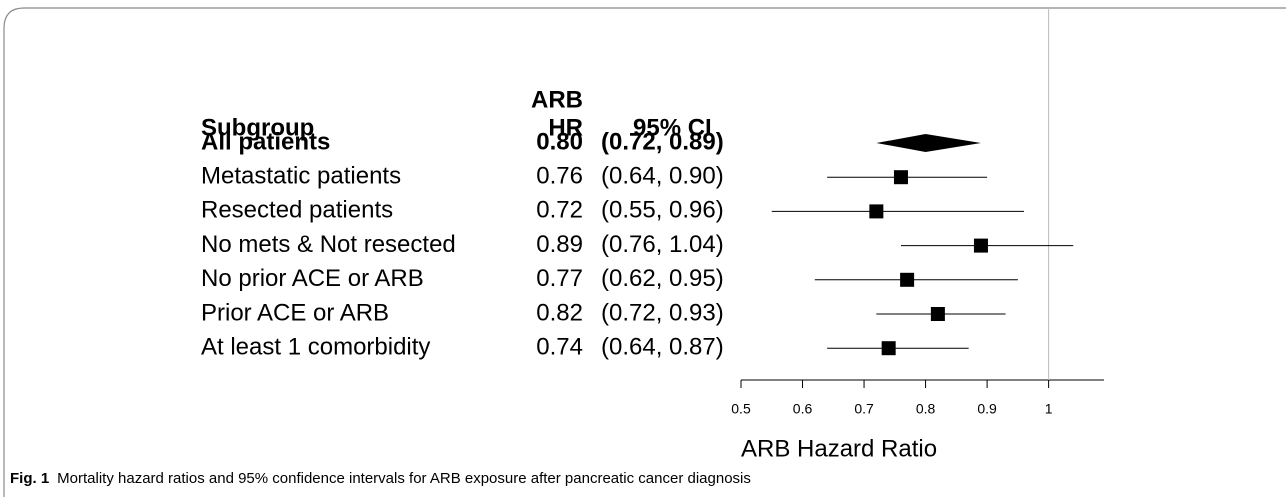 Image resolution: width=1287 pixels, height=499 pixels. Describe the element at coordinates (803, 409) in the screenshot. I see `x-tick-label: 0.6` at that location.